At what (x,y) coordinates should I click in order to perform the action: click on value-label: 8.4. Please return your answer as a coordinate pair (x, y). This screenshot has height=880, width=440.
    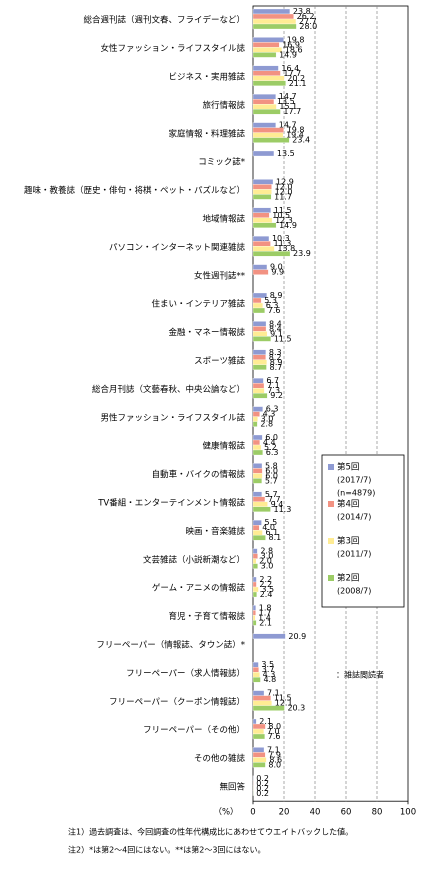
    Looking at the image, I should click on (275, 323).